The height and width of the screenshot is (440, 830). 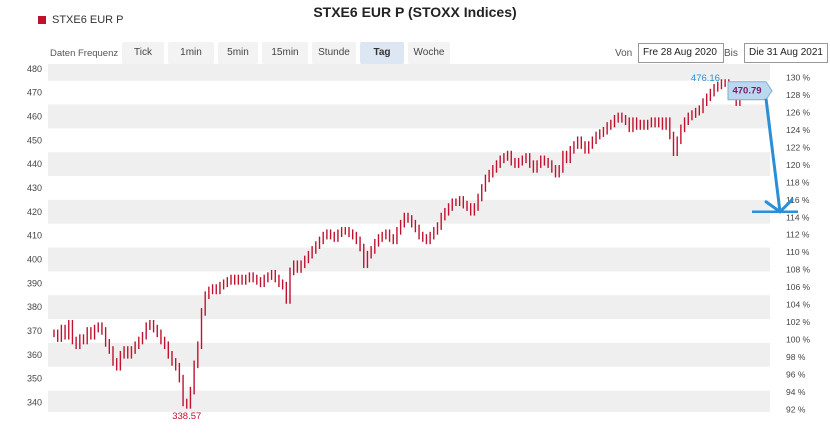 What do you see at coordinates (798, 340) in the screenshot?
I see `y2-tick-label: 100 %` at bounding box center [798, 340].